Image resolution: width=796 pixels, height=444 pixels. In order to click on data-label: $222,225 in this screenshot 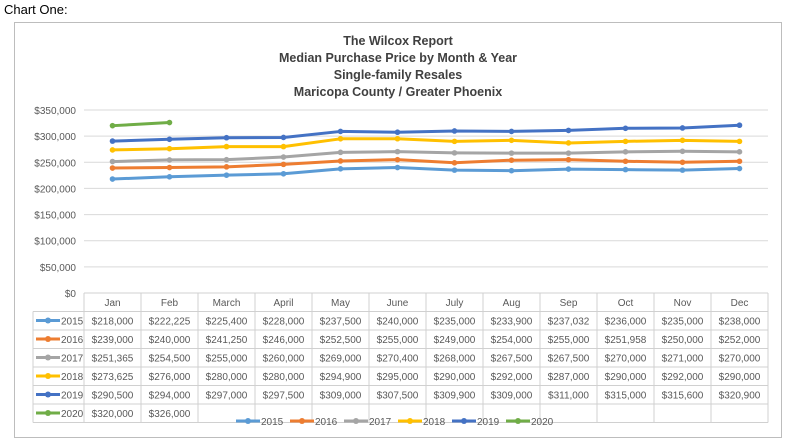, I will do `click(170, 322)`.